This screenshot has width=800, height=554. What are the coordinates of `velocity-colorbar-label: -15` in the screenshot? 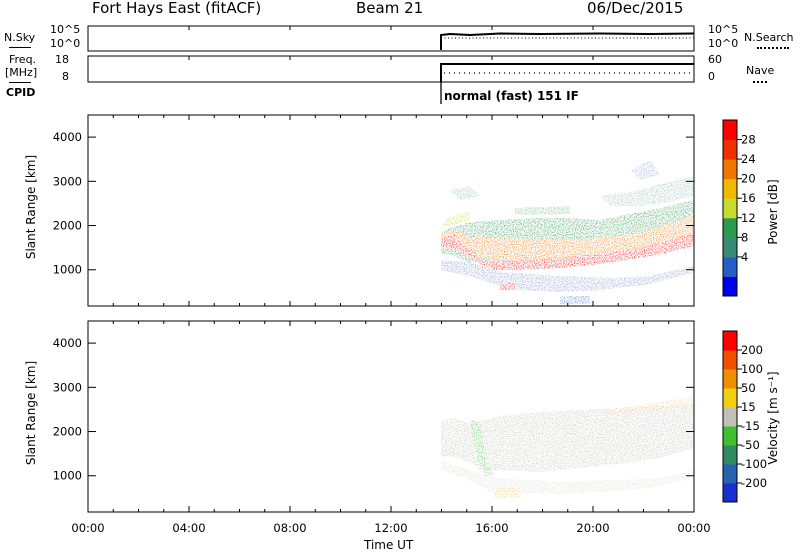 It's located at (750, 426).